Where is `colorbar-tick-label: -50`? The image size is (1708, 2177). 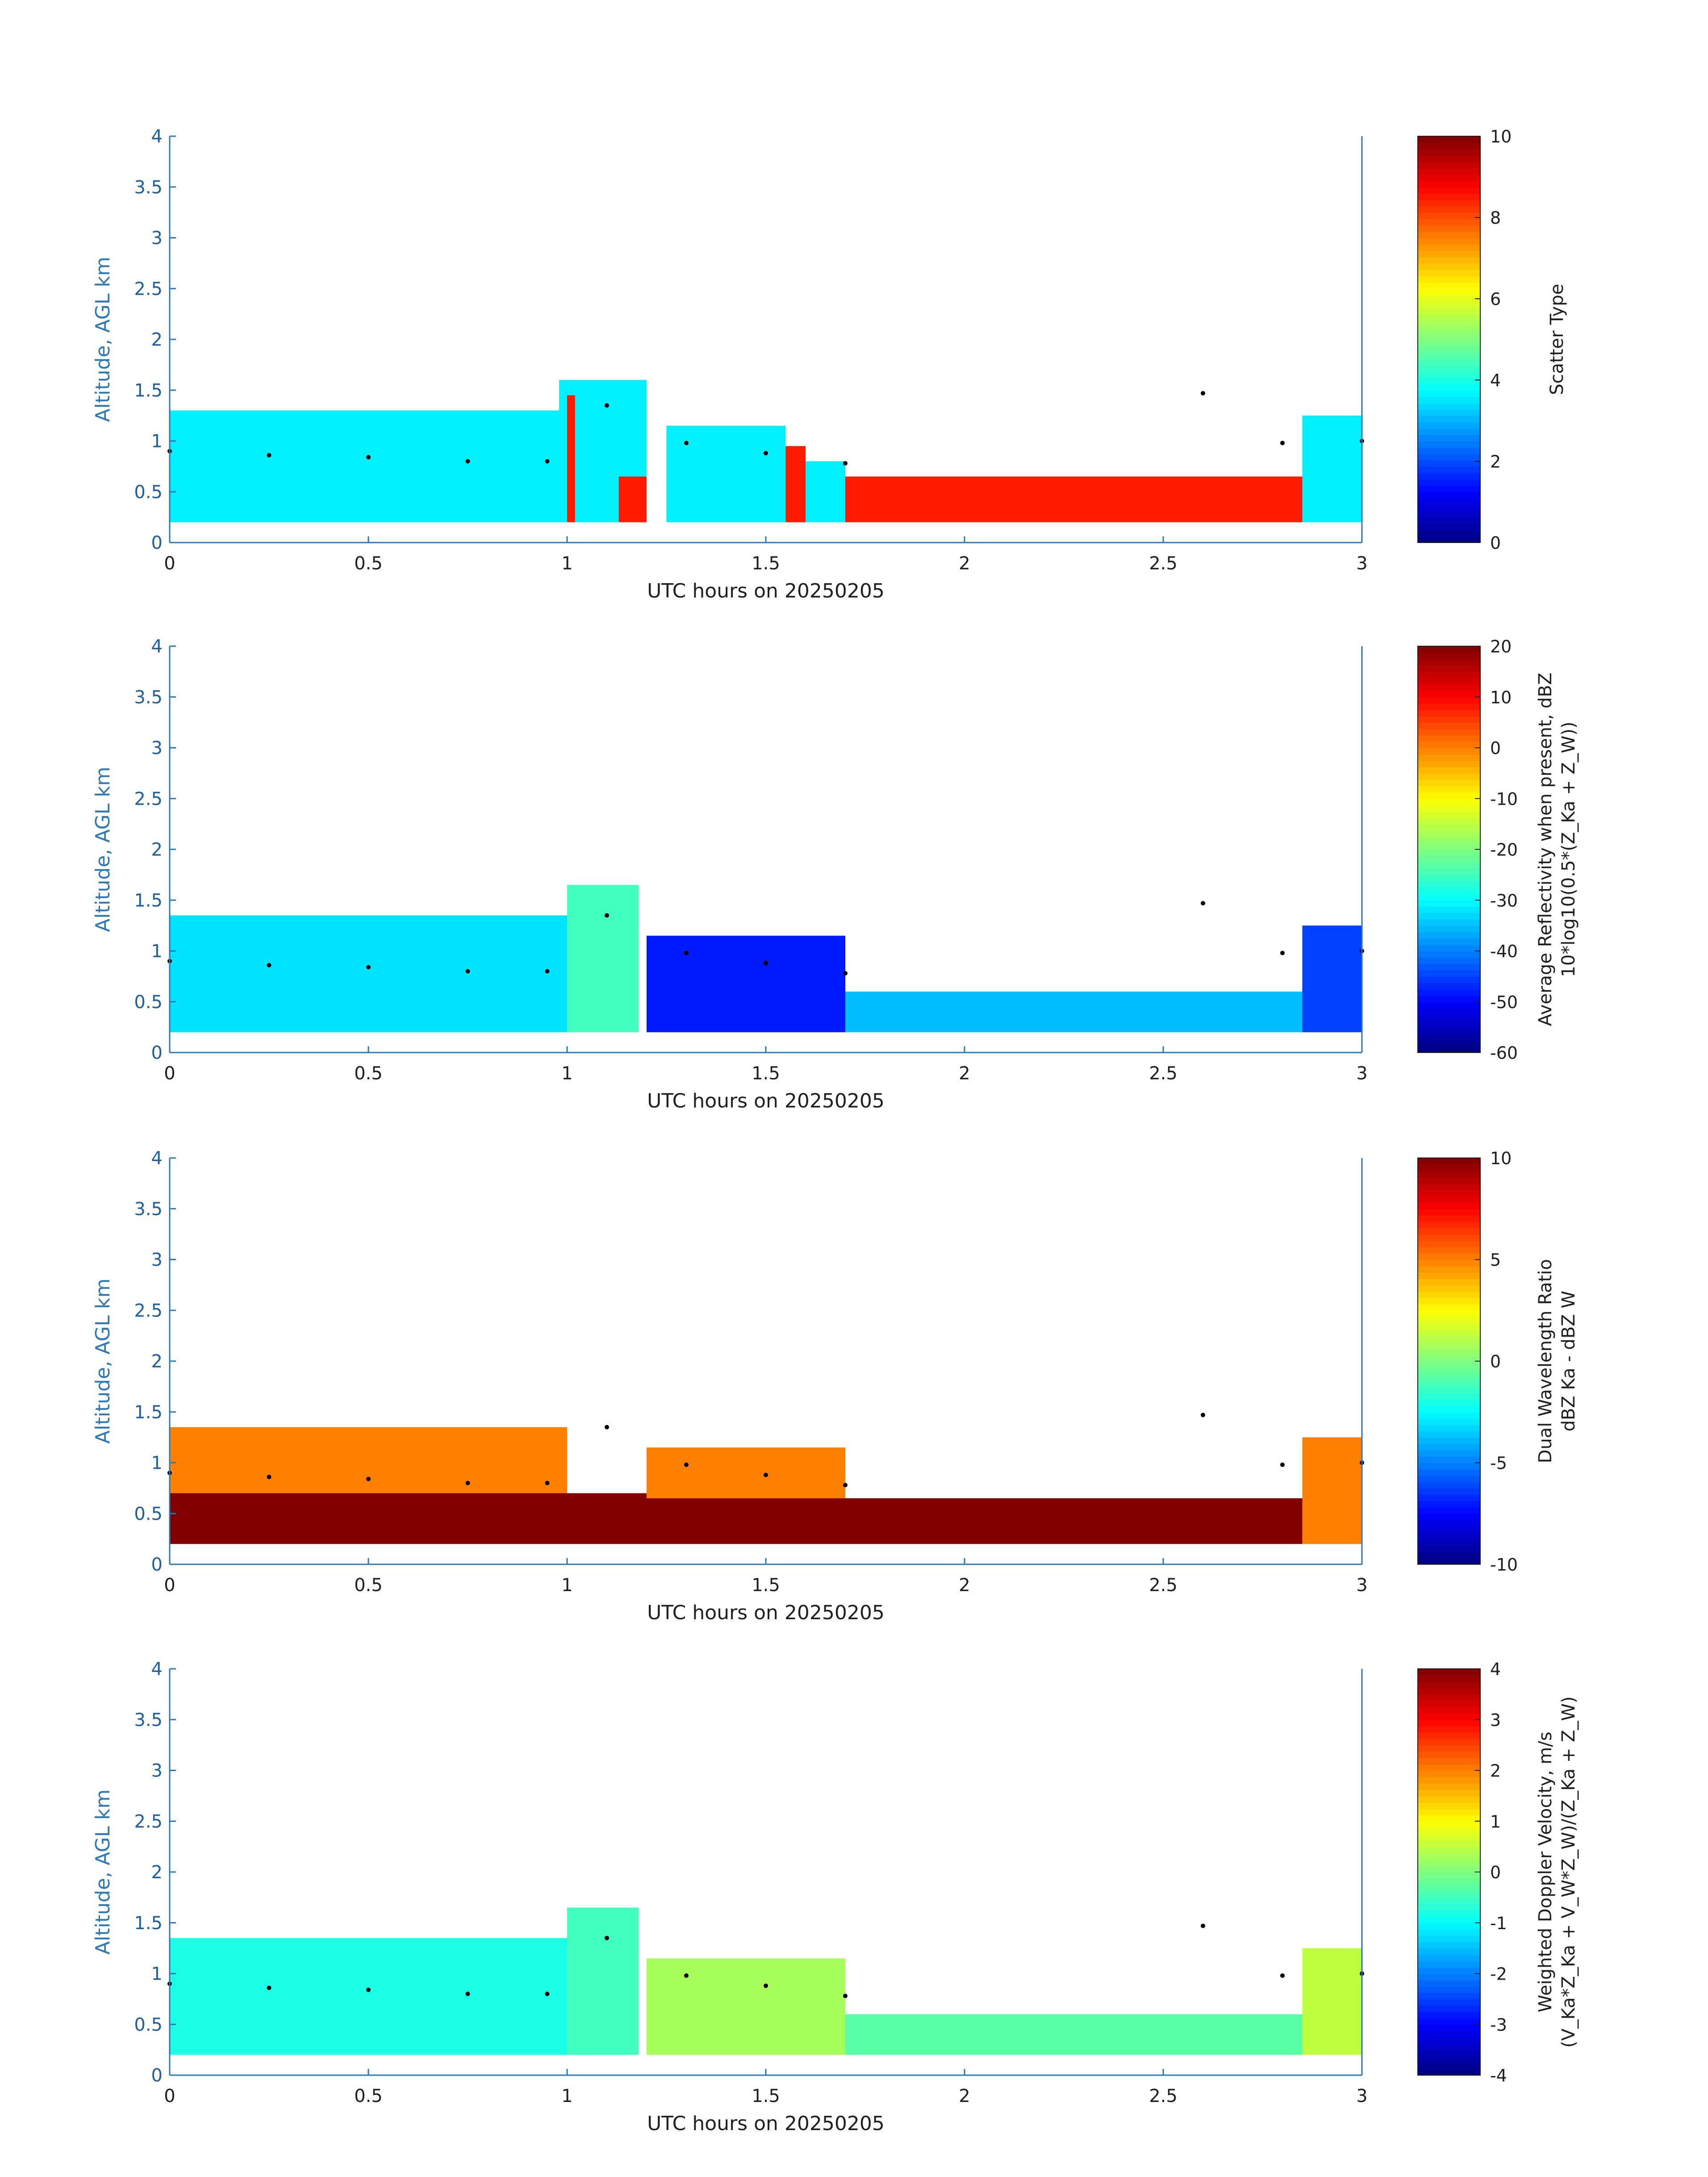
colorbar-tick-label: -50 is located at coordinates (1504, 1002).